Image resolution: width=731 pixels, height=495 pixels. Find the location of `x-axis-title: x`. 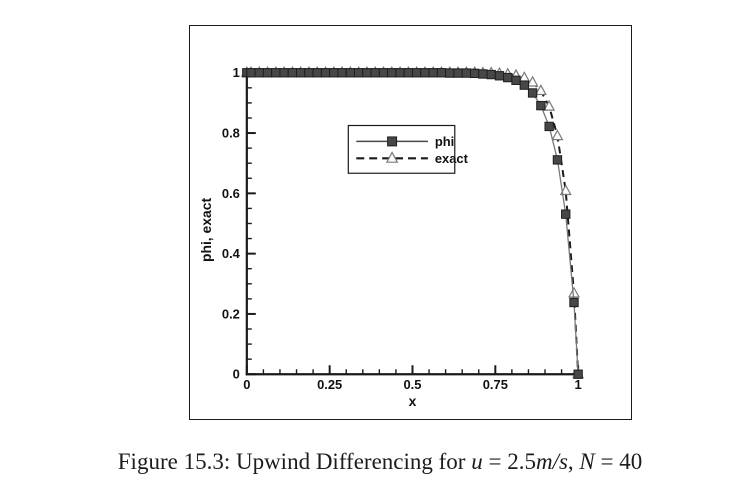

x-axis-title: x is located at coordinates (413, 401).